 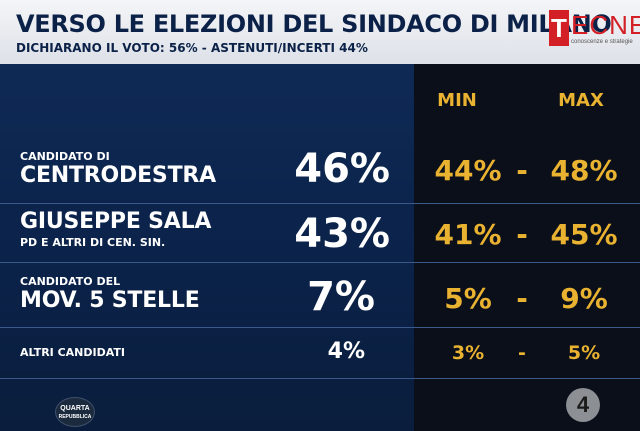 What do you see at coordinates (75, 417) in the screenshot?
I see `show-logo-line2: REPUBBLICA` at bounding box center [75, 417].